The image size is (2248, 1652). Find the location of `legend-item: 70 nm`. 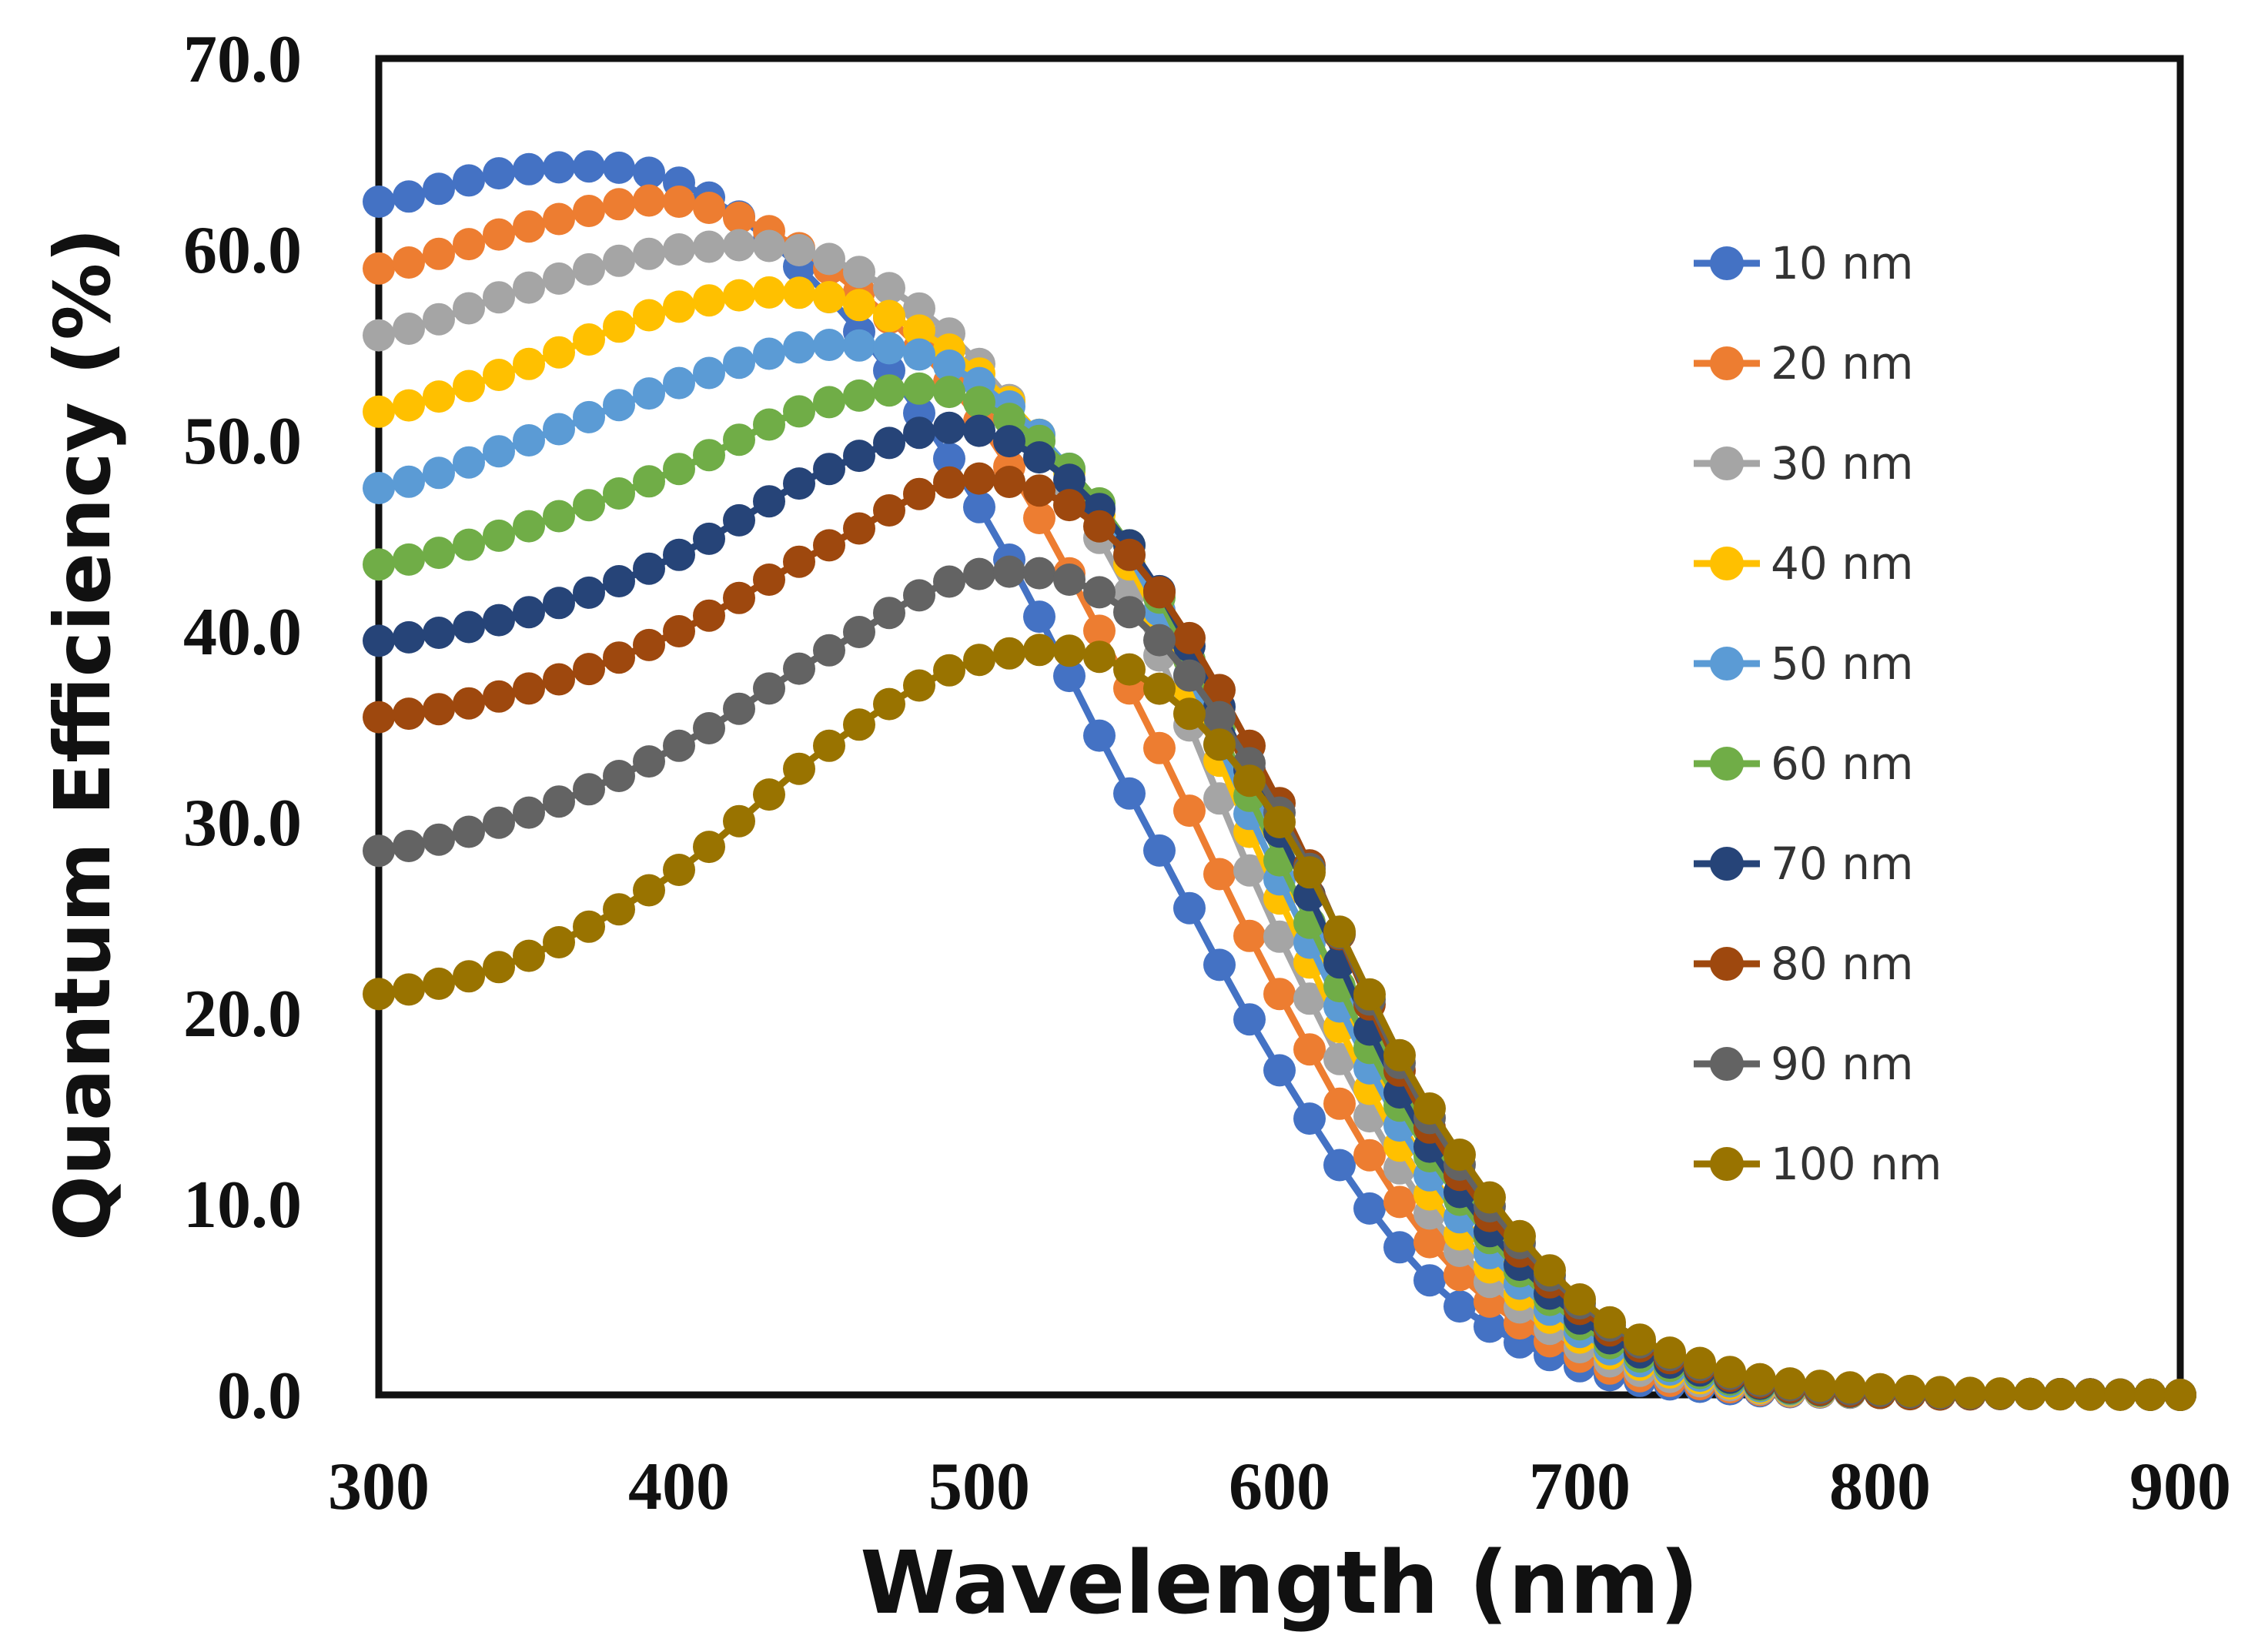

legend-item: 70 nm is located at coordinates (1804, 864).